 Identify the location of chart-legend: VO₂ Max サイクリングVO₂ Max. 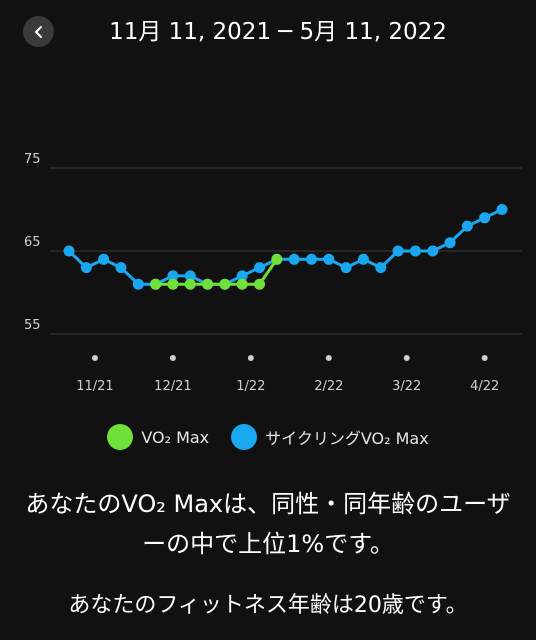
(268, 437).